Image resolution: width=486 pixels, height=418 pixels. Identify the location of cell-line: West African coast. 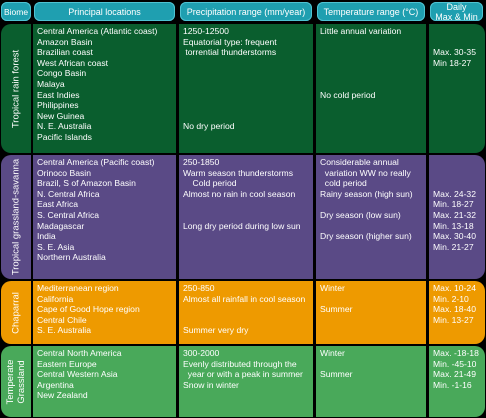
(73, 62).